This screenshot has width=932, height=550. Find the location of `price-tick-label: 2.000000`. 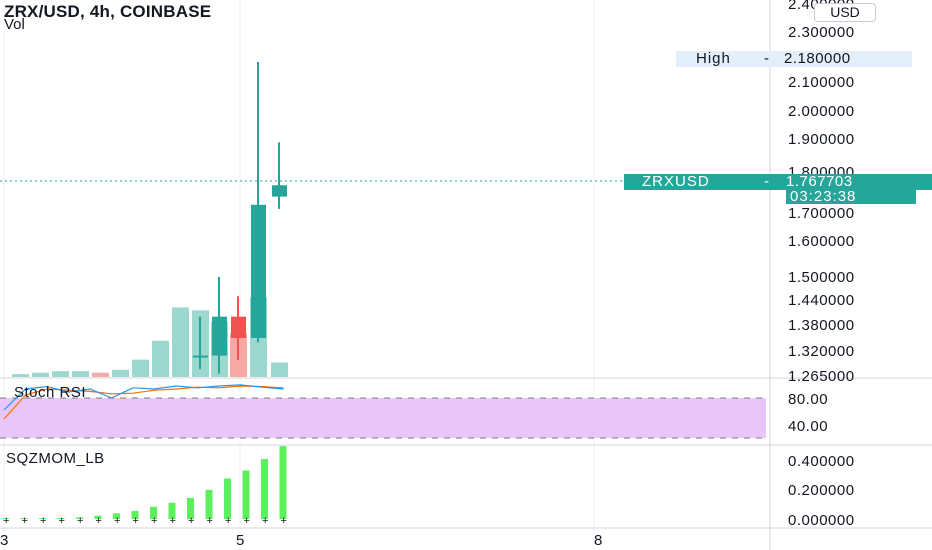

price-tick-label: 2.000000 is located at coordinates (821, 111).